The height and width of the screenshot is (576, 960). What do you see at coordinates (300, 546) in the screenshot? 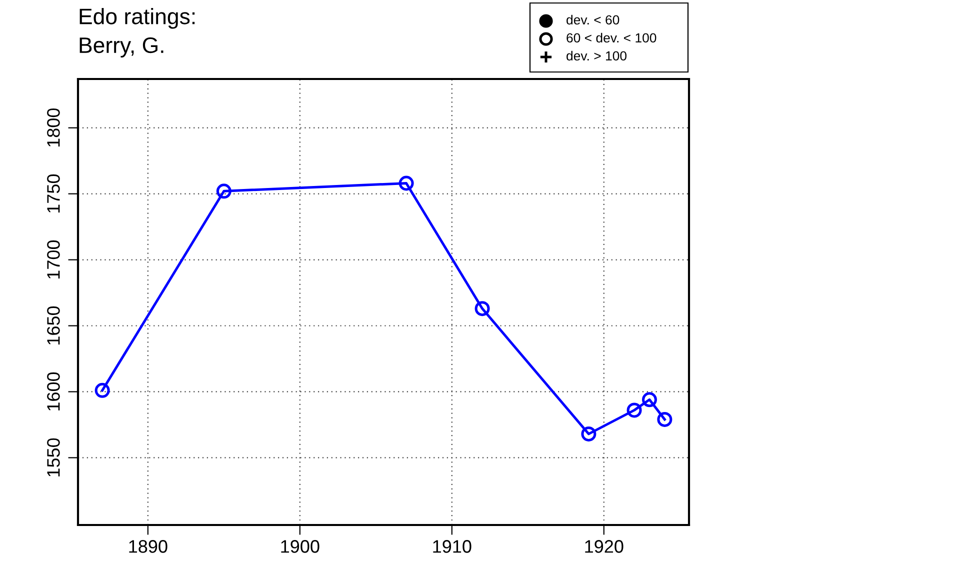
I see `x-tick-label: 1900` at bounding box center [300, 546].